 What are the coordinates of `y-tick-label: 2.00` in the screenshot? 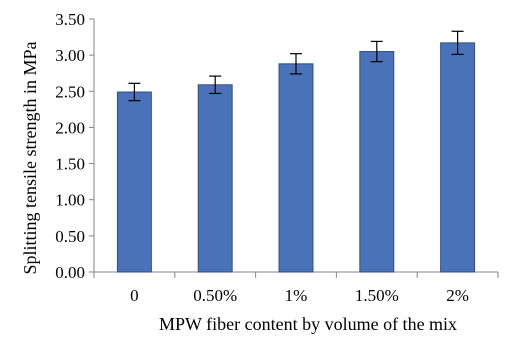 It's located at (70, 127).